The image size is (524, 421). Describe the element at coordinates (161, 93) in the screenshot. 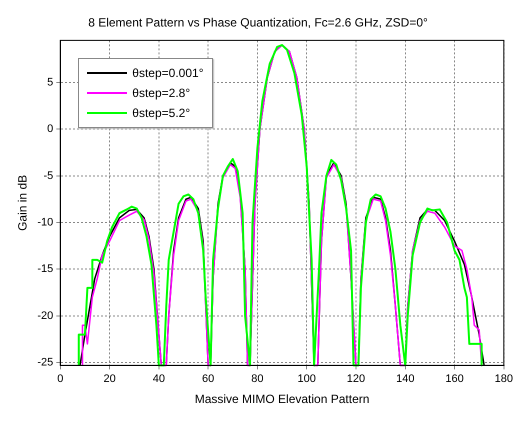

I see `legend-label: θstep=2.8°` at that location.